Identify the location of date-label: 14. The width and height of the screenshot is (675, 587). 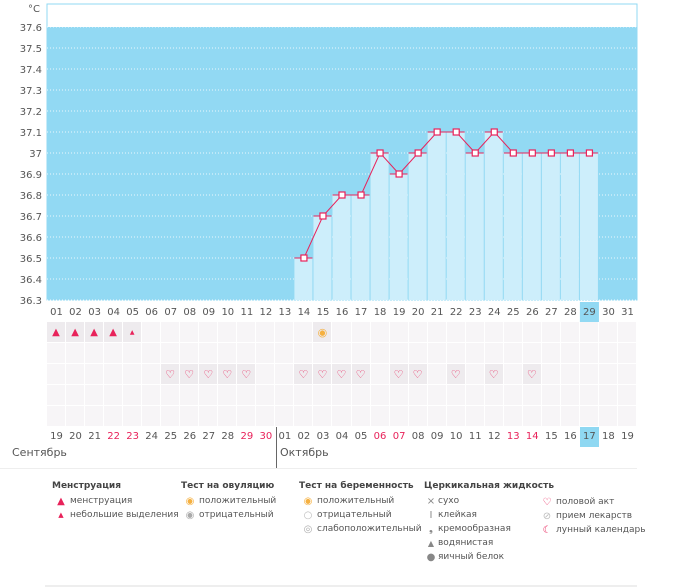
(532, 436).